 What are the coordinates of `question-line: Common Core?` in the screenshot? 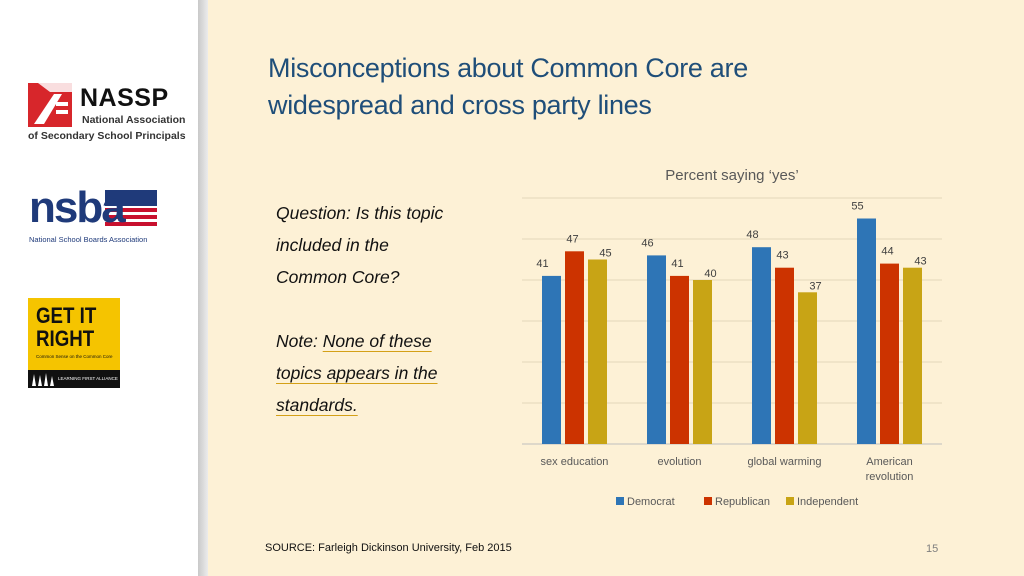 It's located at (338, 277).